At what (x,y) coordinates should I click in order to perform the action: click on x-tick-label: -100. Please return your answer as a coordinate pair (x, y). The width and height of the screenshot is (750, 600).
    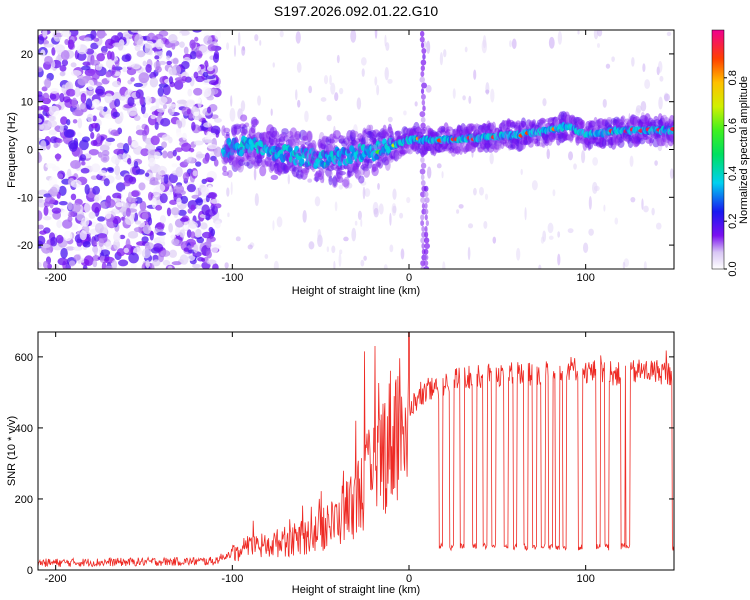
    Looking at the image, I should click on (232, 278).